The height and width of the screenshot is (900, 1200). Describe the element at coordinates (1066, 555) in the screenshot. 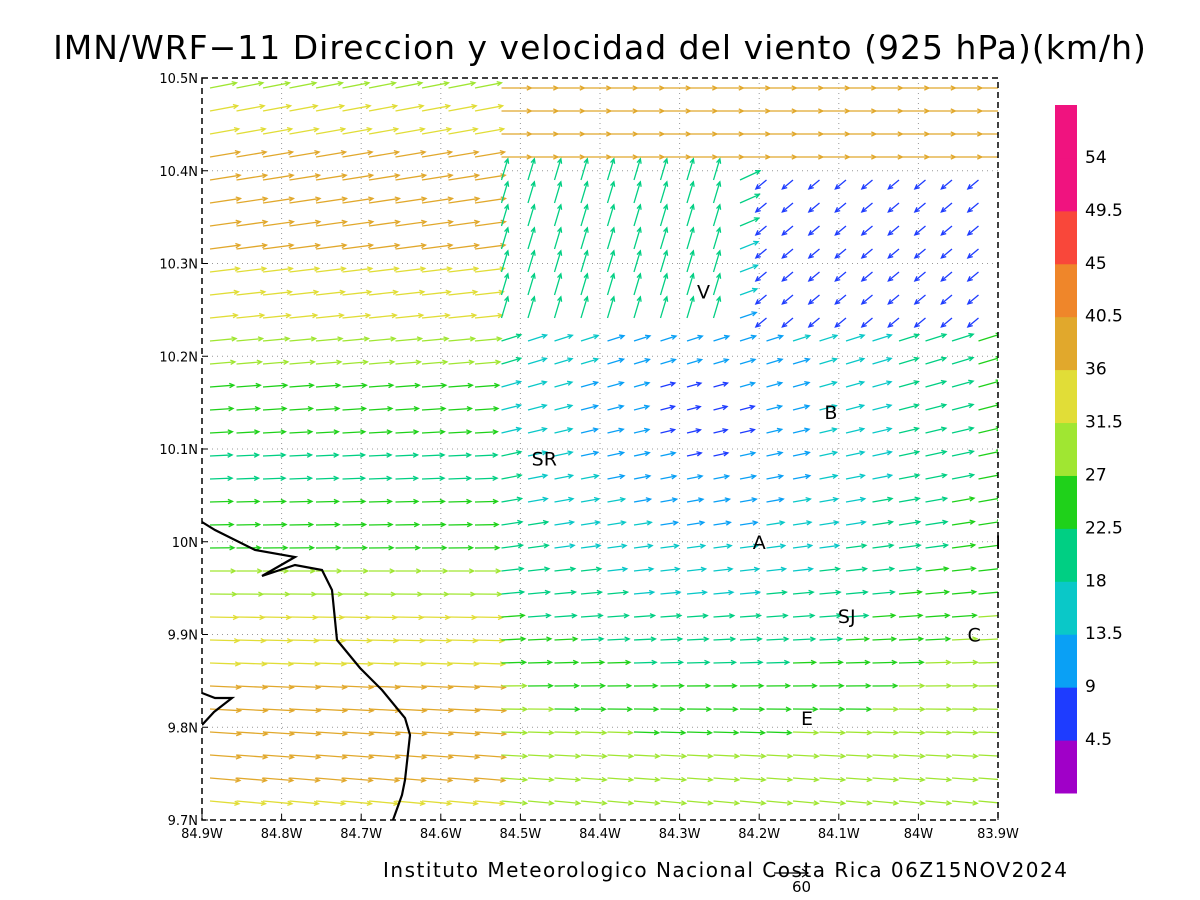

I see `colorbar-segment` at that location.